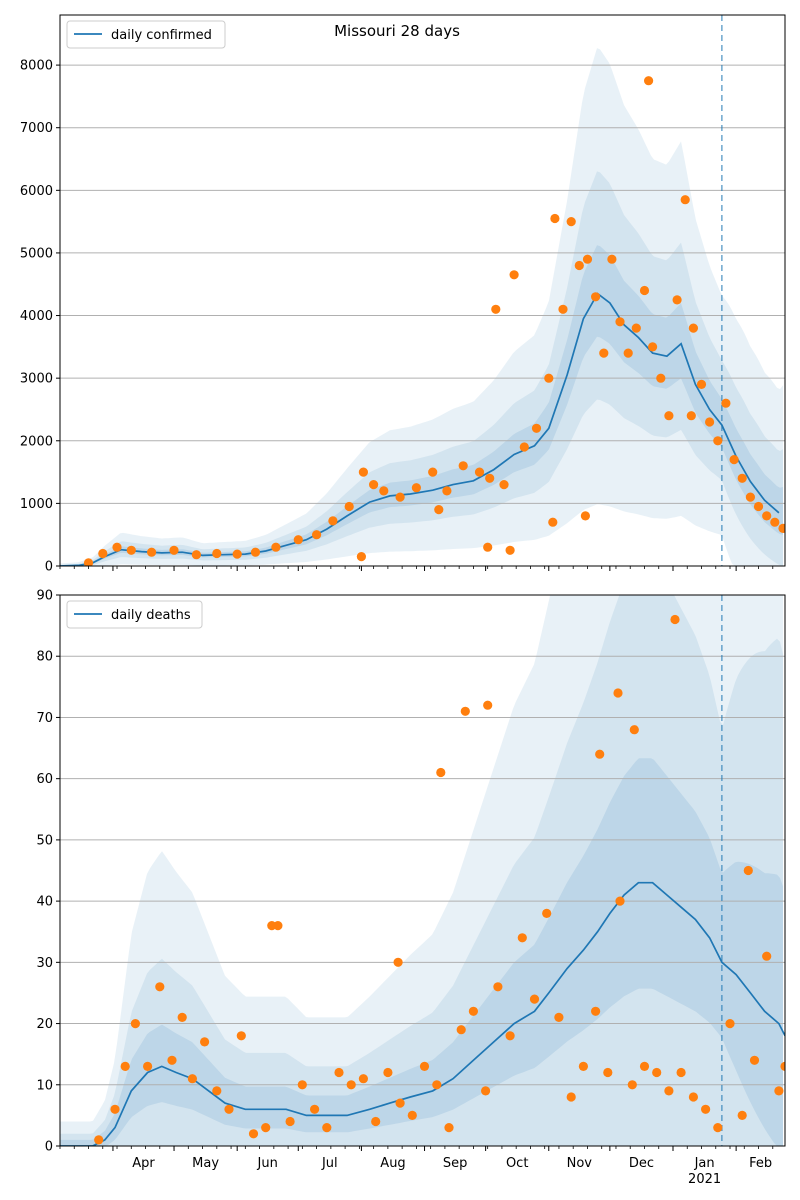 This screenshot has height=1200, width=800. I want to click on x-tick-label: Oct, so click(517, 1163).